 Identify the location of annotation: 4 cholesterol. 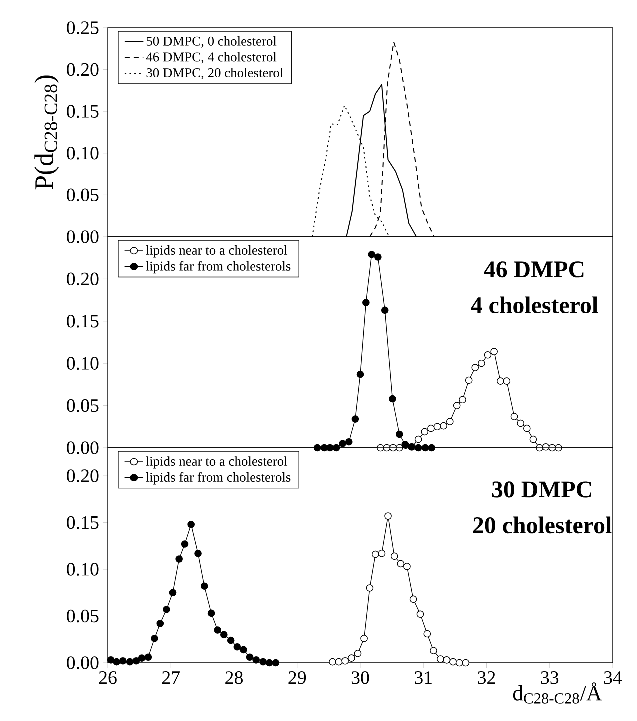
(534, 305).